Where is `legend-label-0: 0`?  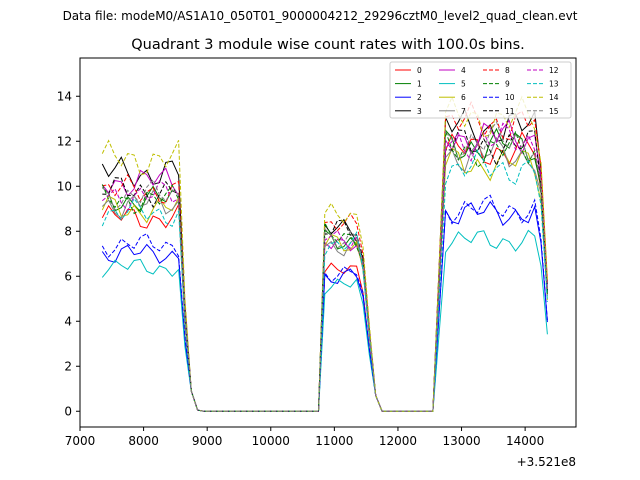
legend-label-0: 0 is located at coordinates (419, 70).